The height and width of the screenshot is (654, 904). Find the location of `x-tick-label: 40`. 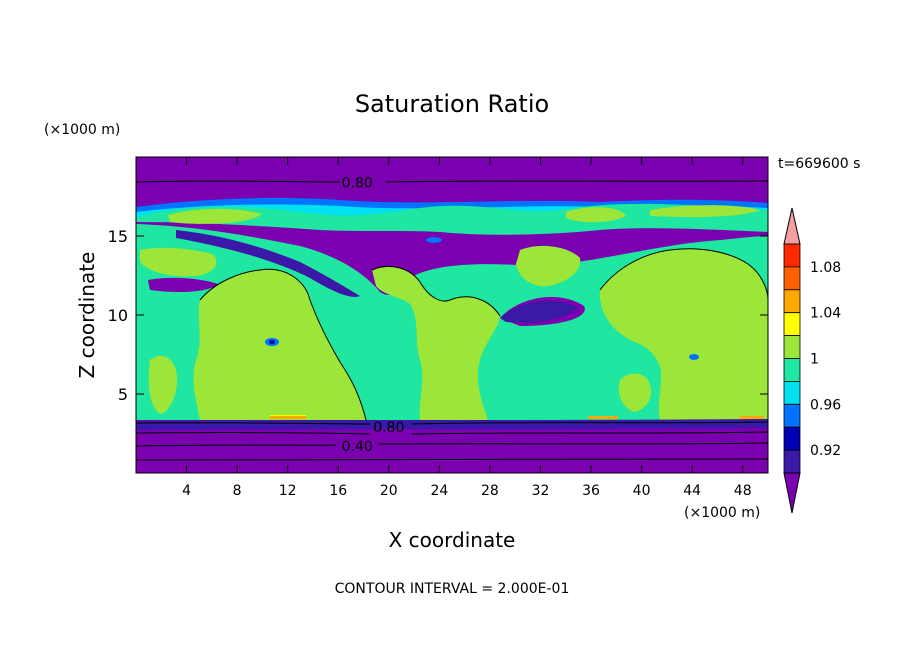

x-tick-label: 40 is located at coordinates (642, 491).